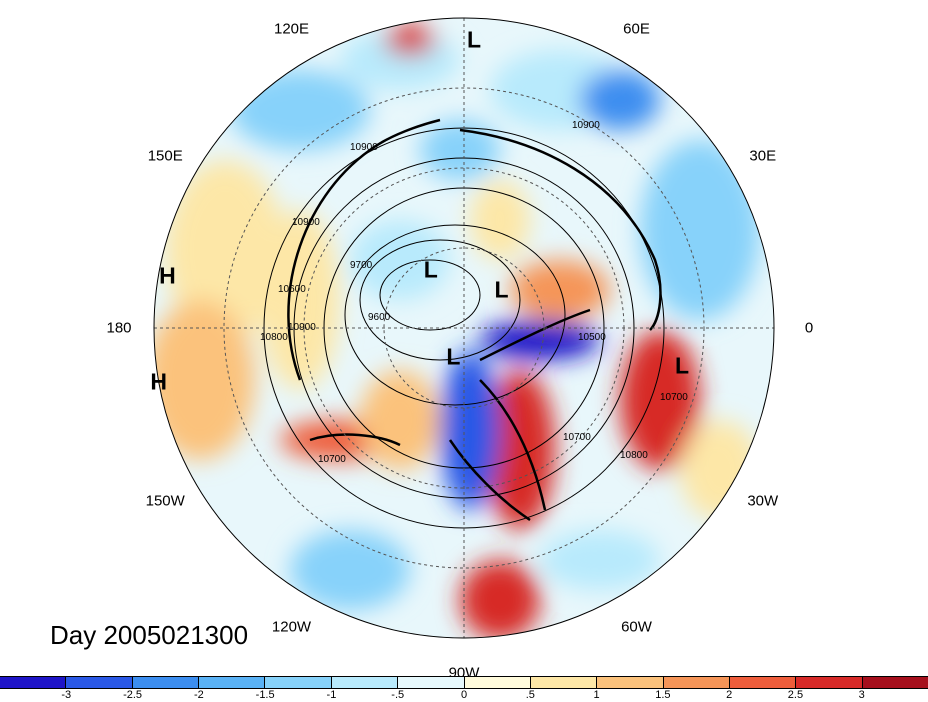  I want to click on contour-label: 9700, so click(361, 265).